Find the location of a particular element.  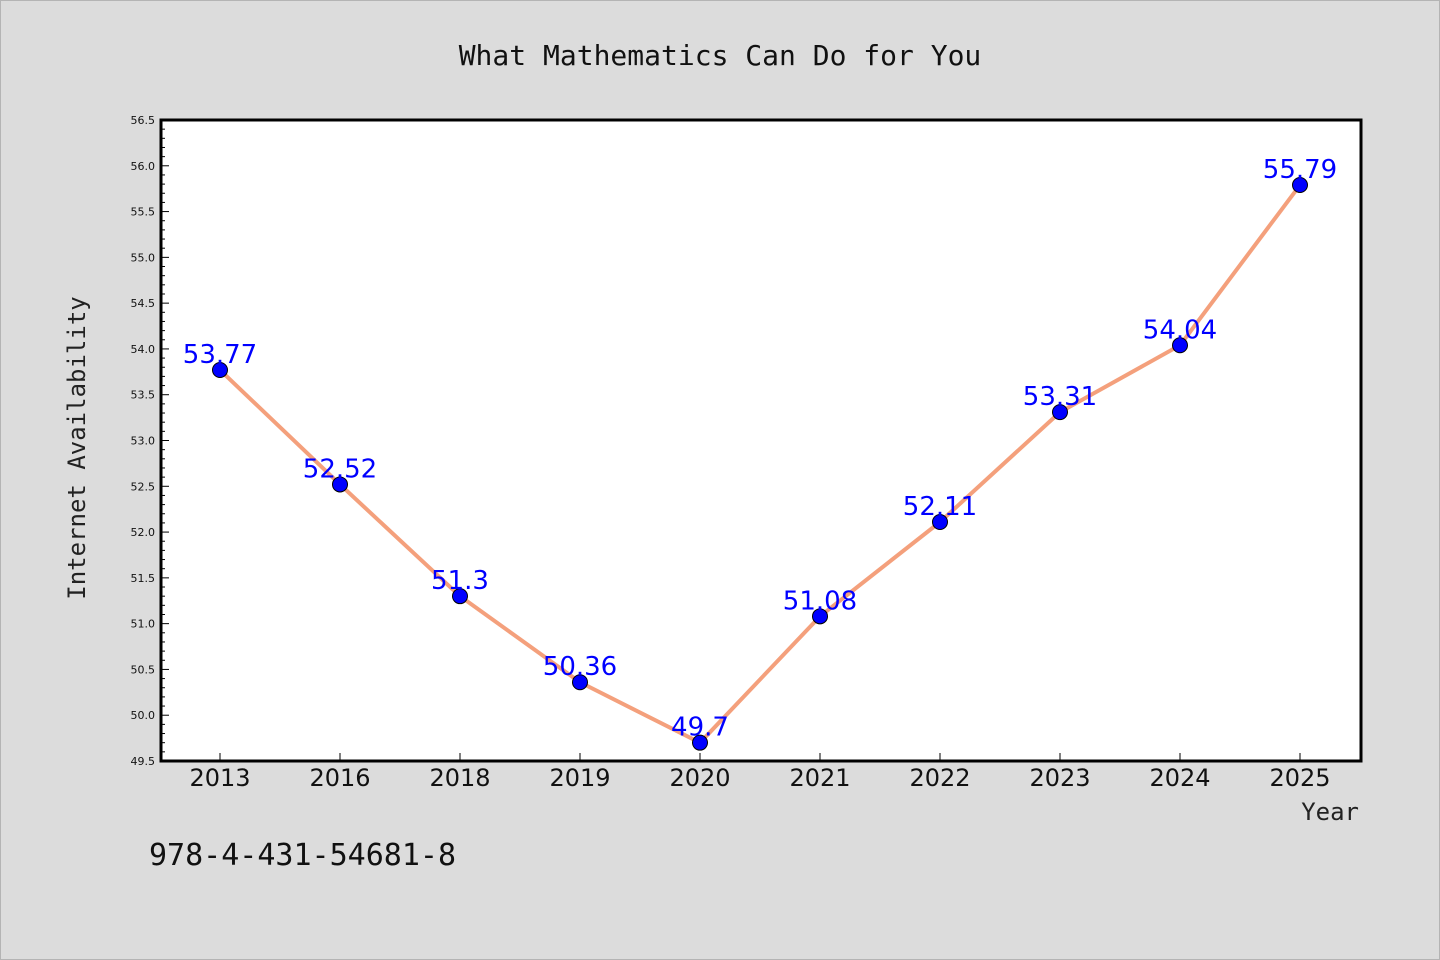

x-tick-label: 2023 is located at coordinates (1059, 778).